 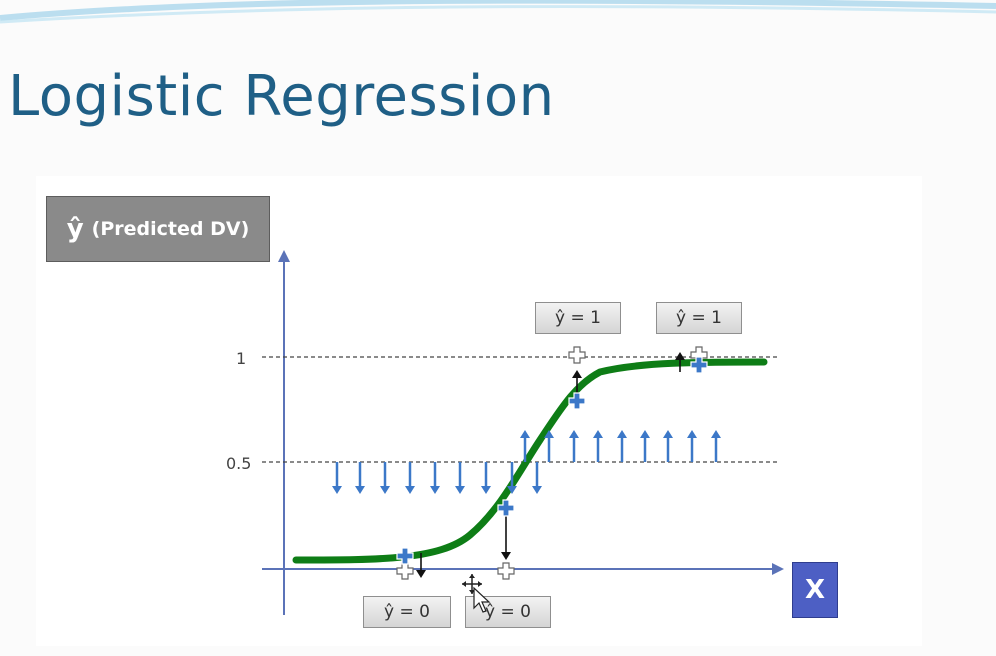 I want to click on slide-title: Logistic Regression, so click(x=281, y=96).